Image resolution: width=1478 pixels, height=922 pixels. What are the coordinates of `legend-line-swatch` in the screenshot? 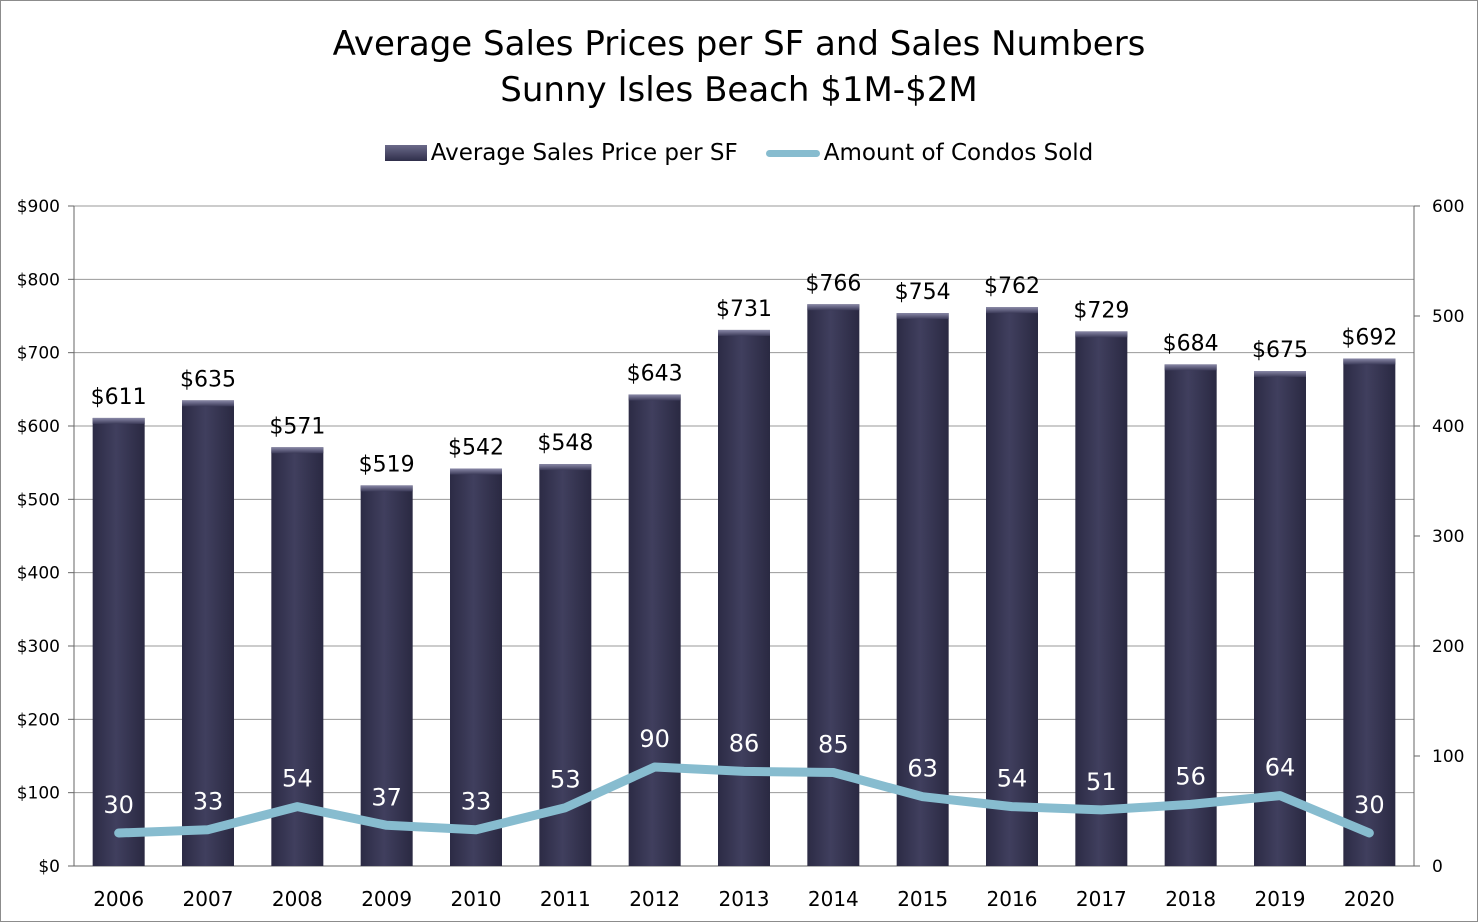 It's located at (792, 153).